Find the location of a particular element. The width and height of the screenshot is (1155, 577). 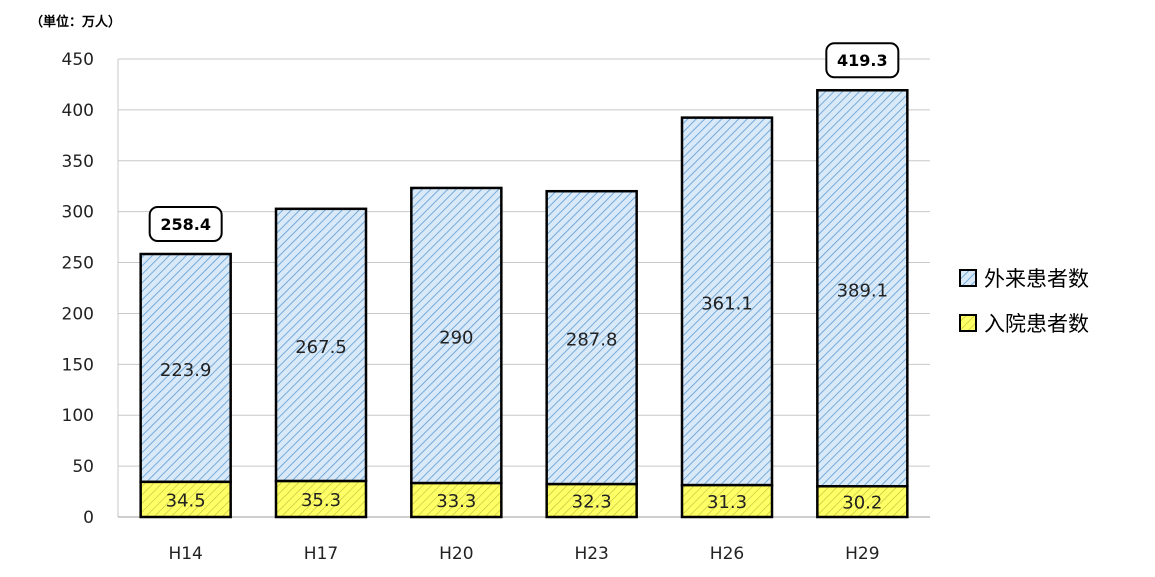

bar-label-inpatient: 34.5 is located at coordinates (186, 500).